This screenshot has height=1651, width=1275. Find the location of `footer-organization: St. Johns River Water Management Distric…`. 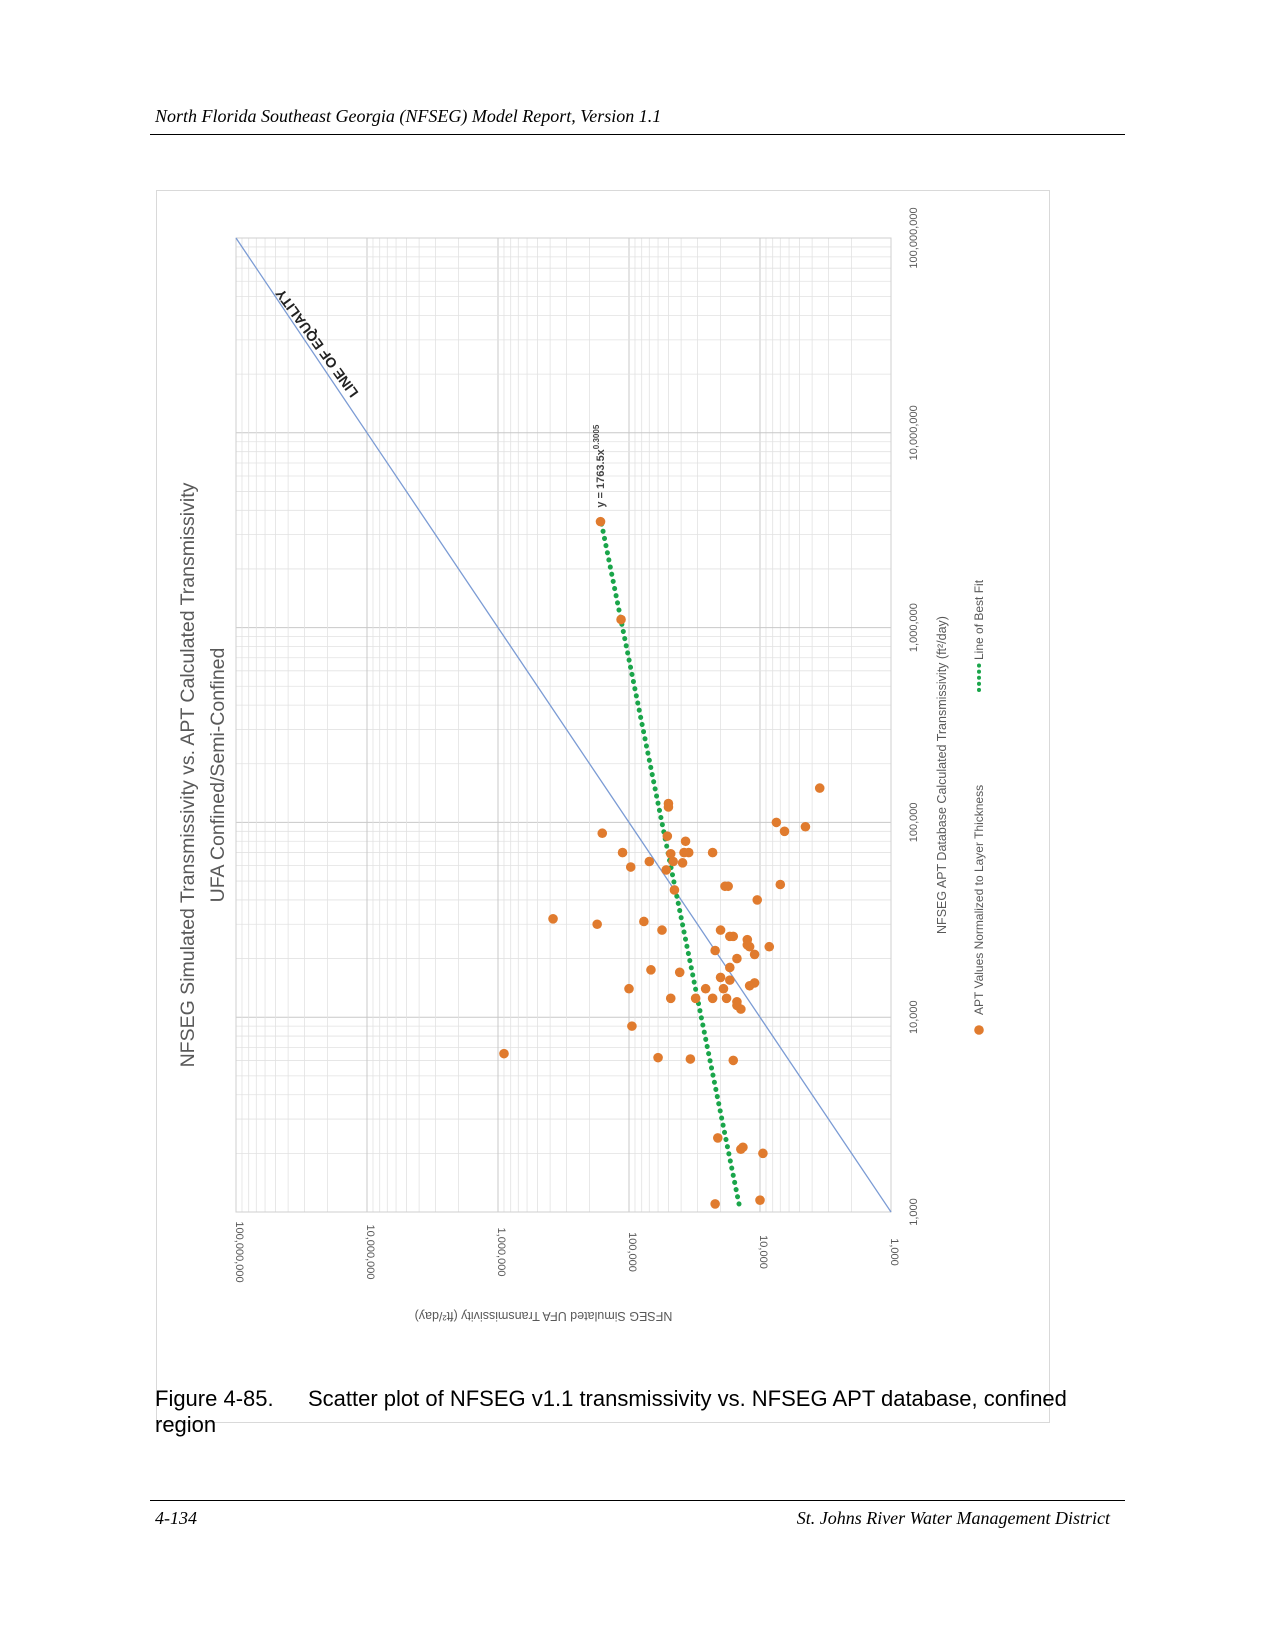

footer-organization: St. Johns River Water Management Distric… is located at coordinates (953, 1518).